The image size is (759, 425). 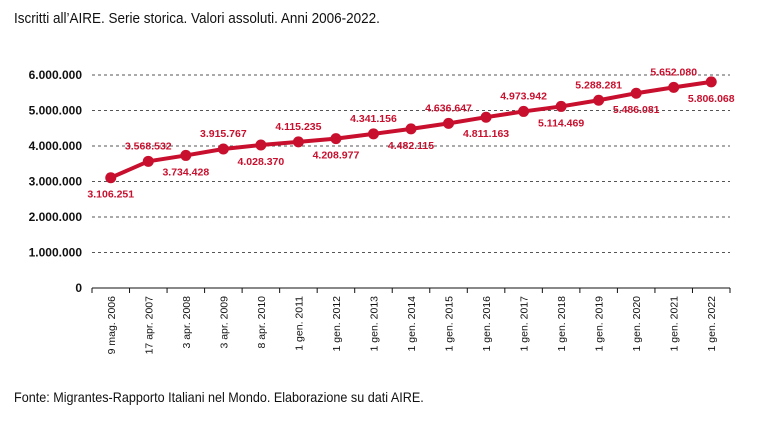 I want to click on data-label: 4.973.942, so click(x=523, y=96).